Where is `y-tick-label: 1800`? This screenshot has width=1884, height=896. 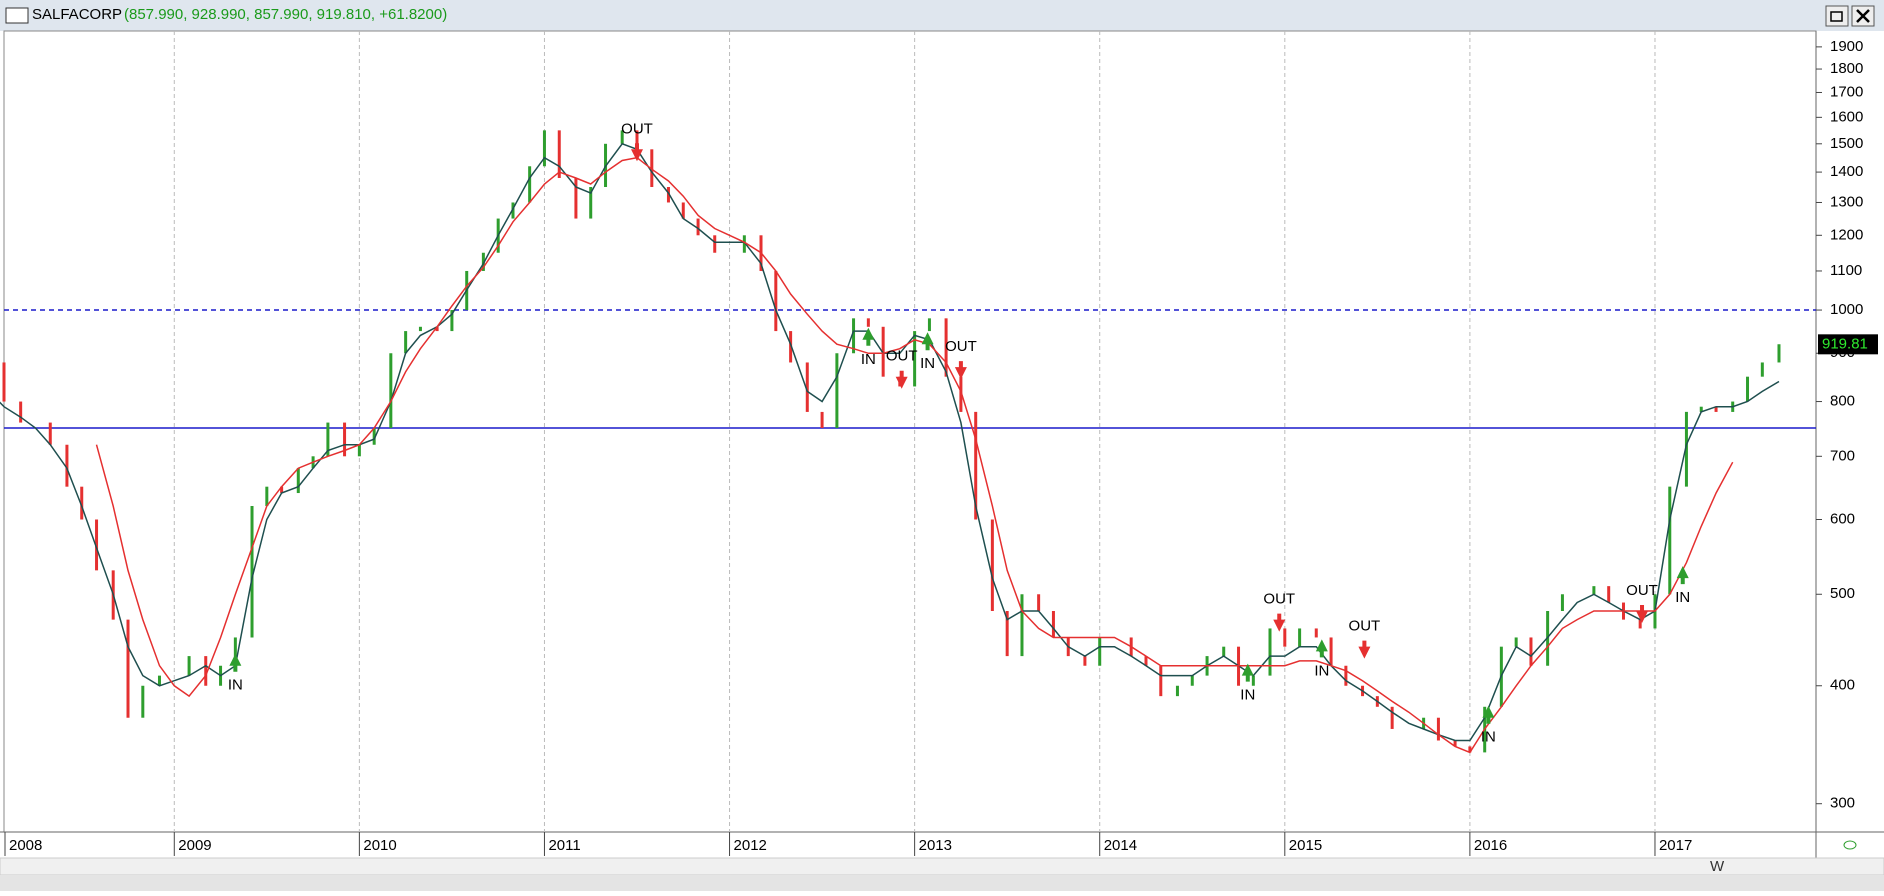 y-tick-label: 1800 is located at coordinates (1846, 68).